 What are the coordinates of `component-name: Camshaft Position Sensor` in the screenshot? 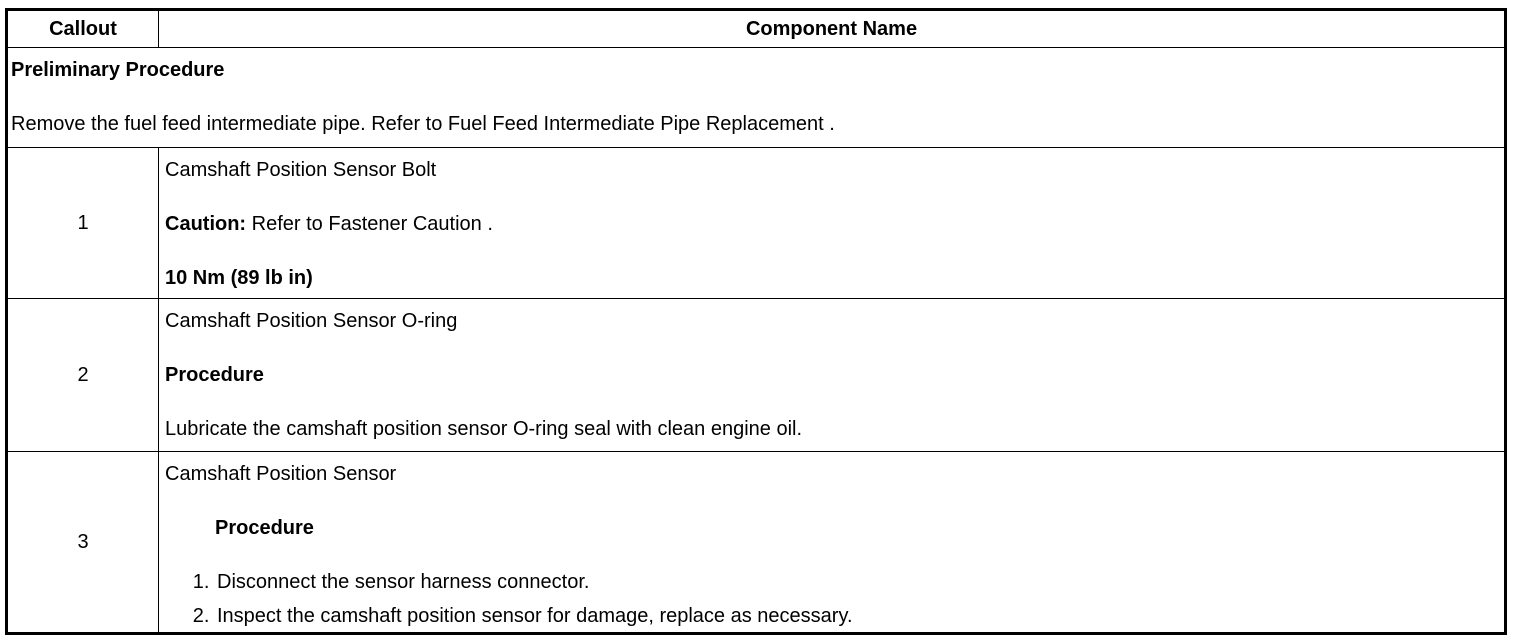 It's located at (281, 474).